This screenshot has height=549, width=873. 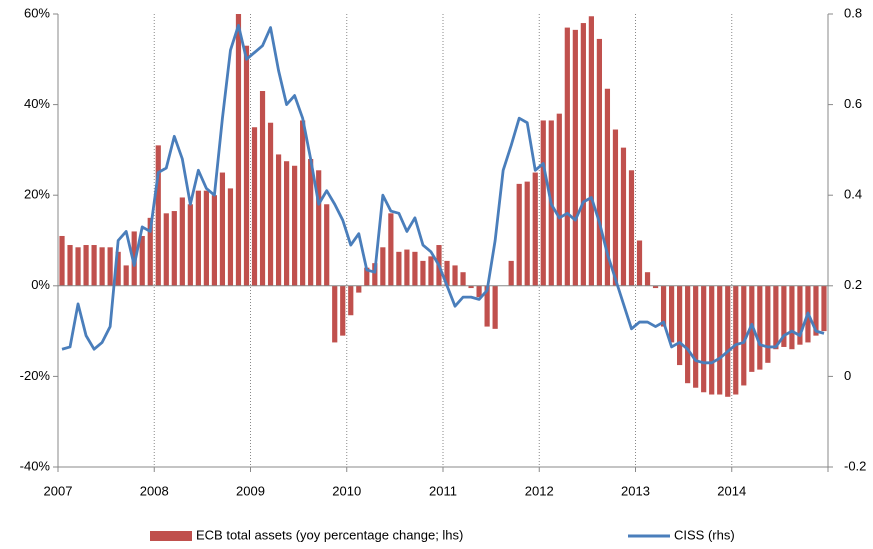 What do you see at coordinates (443, 490) in the screenshot?
I see `x-tick-label: 2011` at bounding box center [443, 490].